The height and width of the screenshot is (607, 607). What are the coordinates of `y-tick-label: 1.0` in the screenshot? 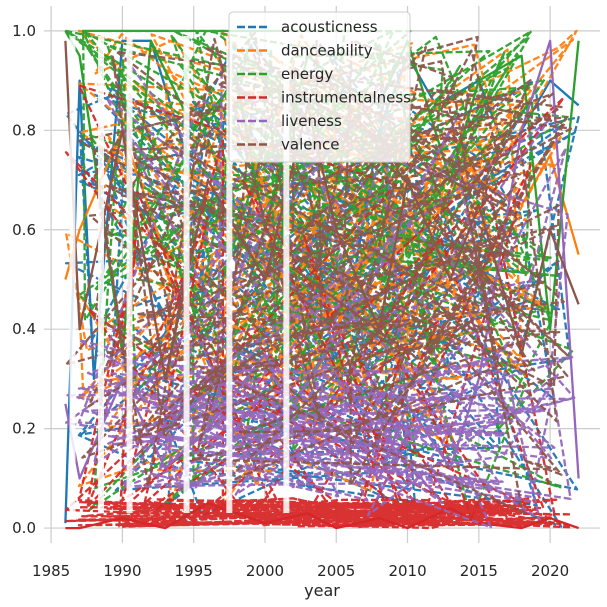 It's located at (24, 31).